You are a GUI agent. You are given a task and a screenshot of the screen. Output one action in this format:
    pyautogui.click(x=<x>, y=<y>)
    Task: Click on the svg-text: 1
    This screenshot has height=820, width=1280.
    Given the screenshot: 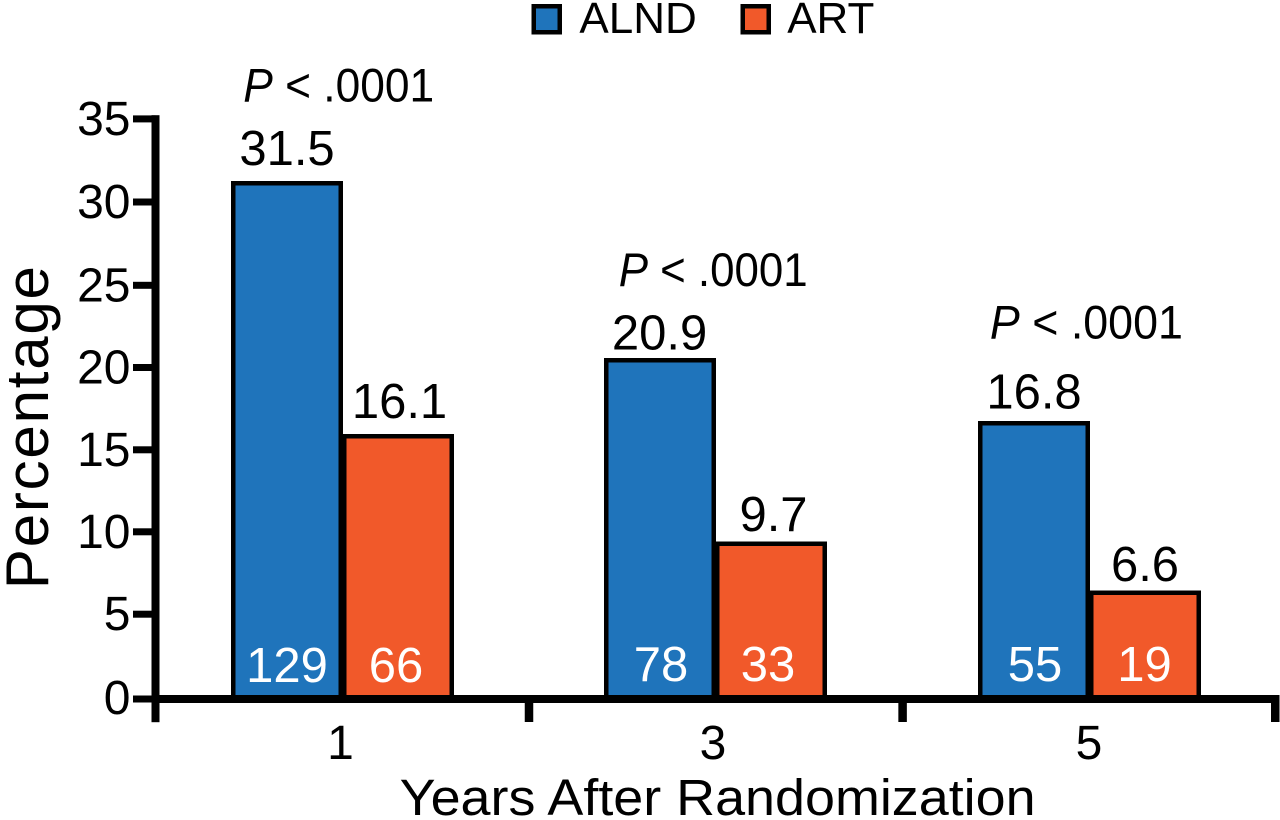 What is the action you would take?
    pyautogui.click(x=340, y=743)
    